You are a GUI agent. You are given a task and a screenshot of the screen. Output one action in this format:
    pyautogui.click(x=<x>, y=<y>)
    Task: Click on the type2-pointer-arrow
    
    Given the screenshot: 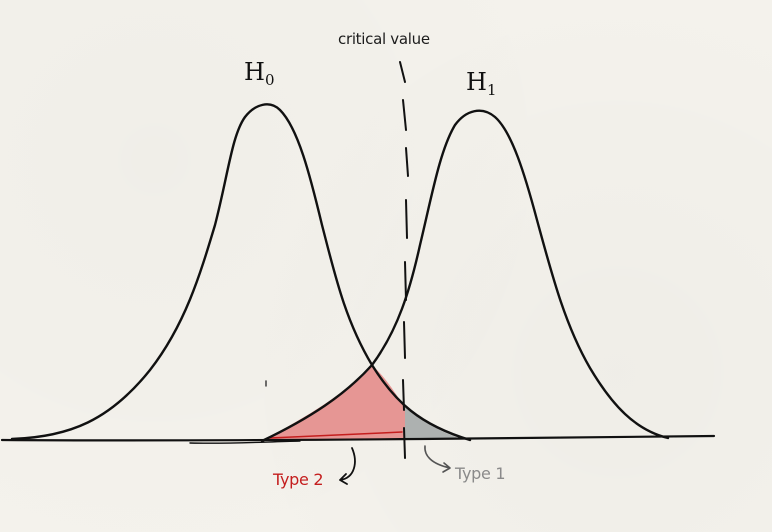 What is the action you would take?
    pyautogui.click(x=347, y=466)
    